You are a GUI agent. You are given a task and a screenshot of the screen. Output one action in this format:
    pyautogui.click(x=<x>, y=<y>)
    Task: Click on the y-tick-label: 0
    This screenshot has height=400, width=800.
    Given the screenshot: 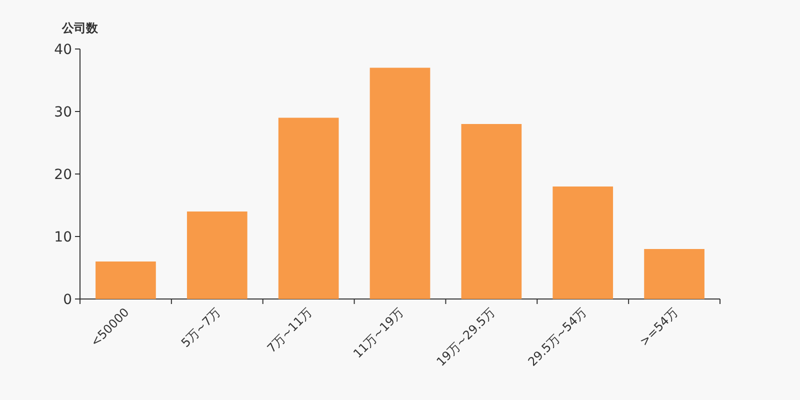 What is the action you would take?
    pyautogui.click(x=67, y=300)
    